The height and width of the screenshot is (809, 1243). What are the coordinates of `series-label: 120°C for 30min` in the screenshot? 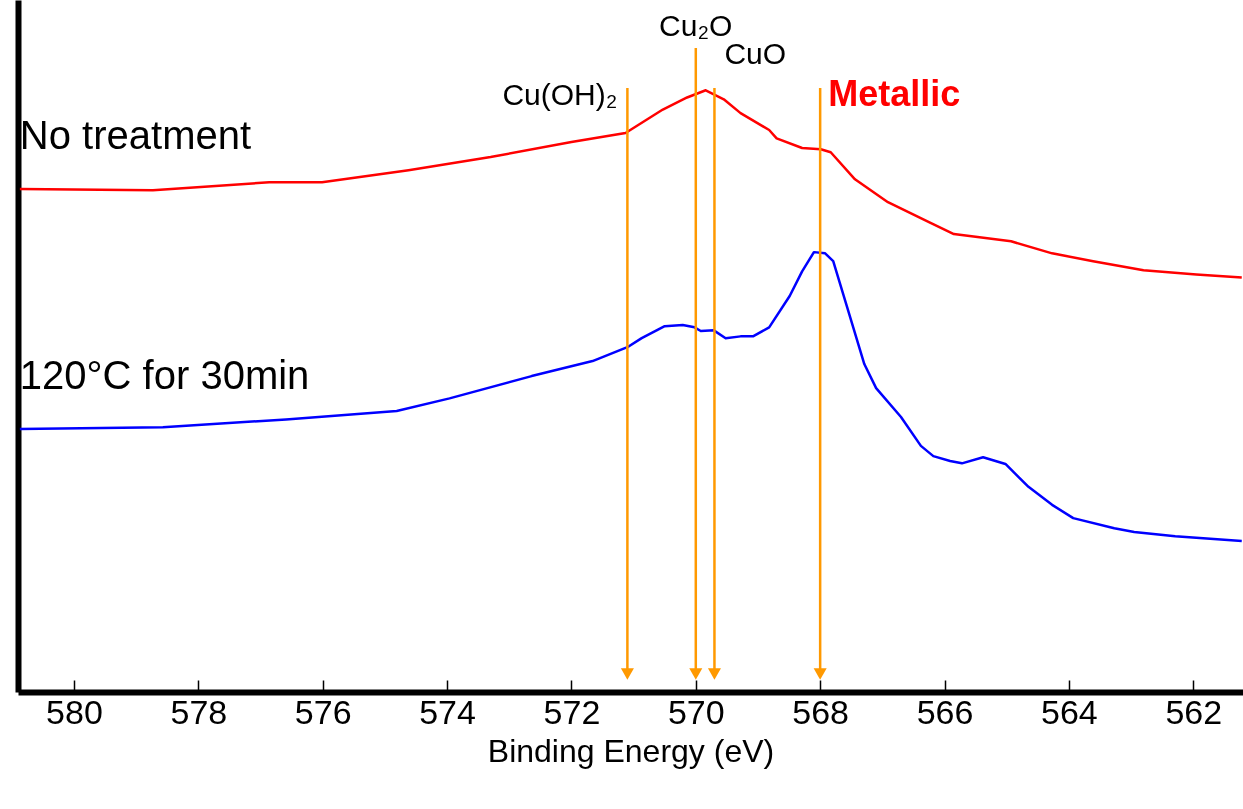 It's located at (164, 375).